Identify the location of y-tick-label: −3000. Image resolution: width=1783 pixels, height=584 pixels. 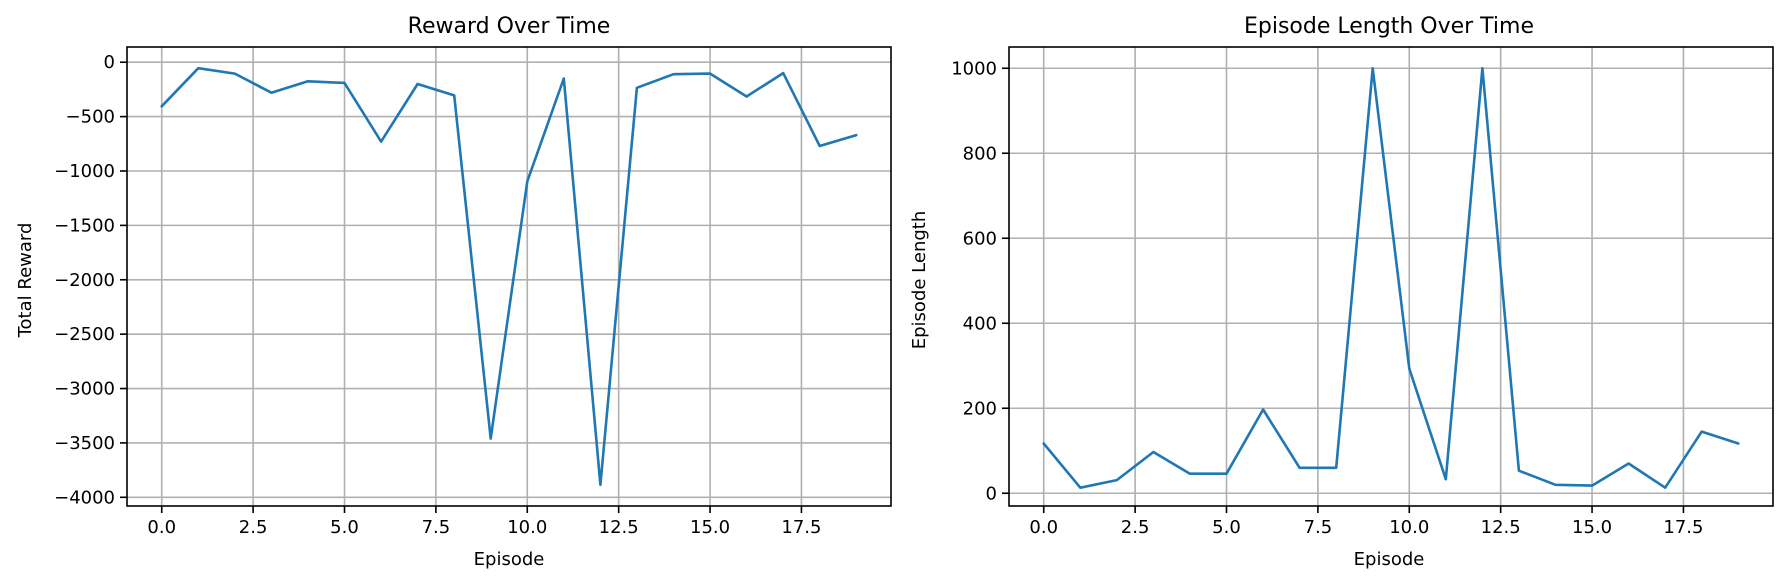
(84, 389).